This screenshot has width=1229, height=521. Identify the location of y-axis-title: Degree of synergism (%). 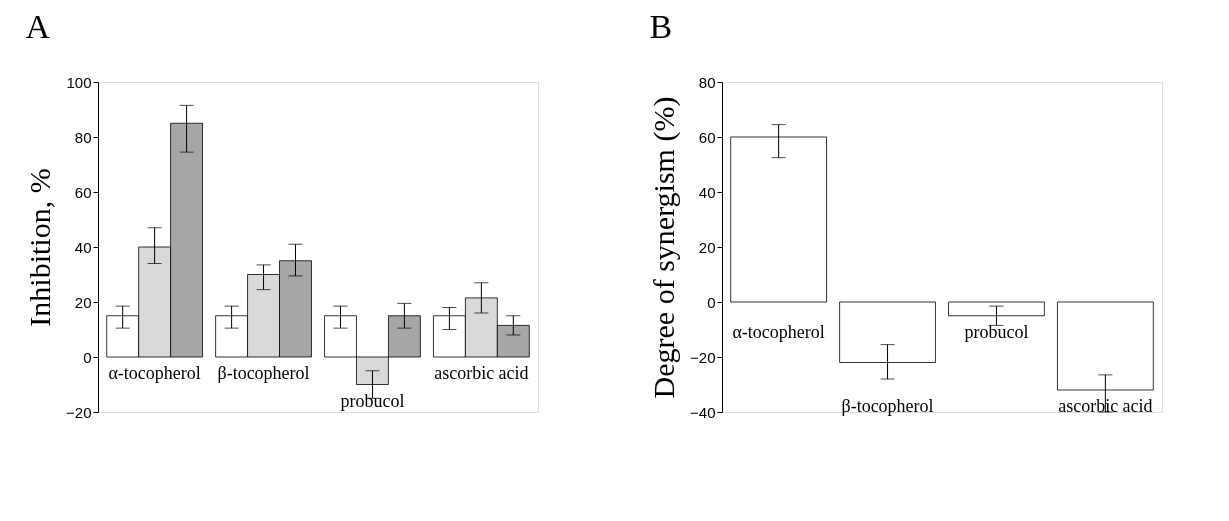
(664, 247).